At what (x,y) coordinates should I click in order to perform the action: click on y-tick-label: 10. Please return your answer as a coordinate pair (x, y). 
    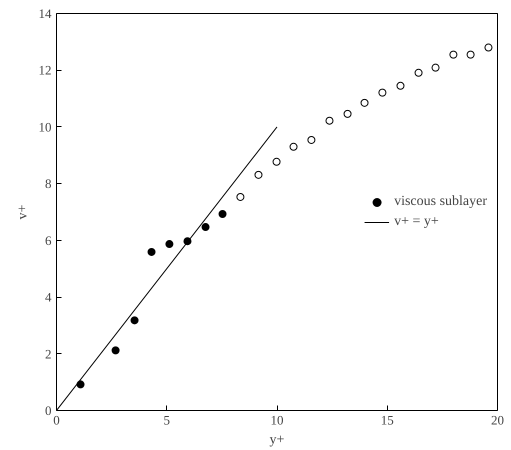
    Looking at the image, I should click on (45, 126).